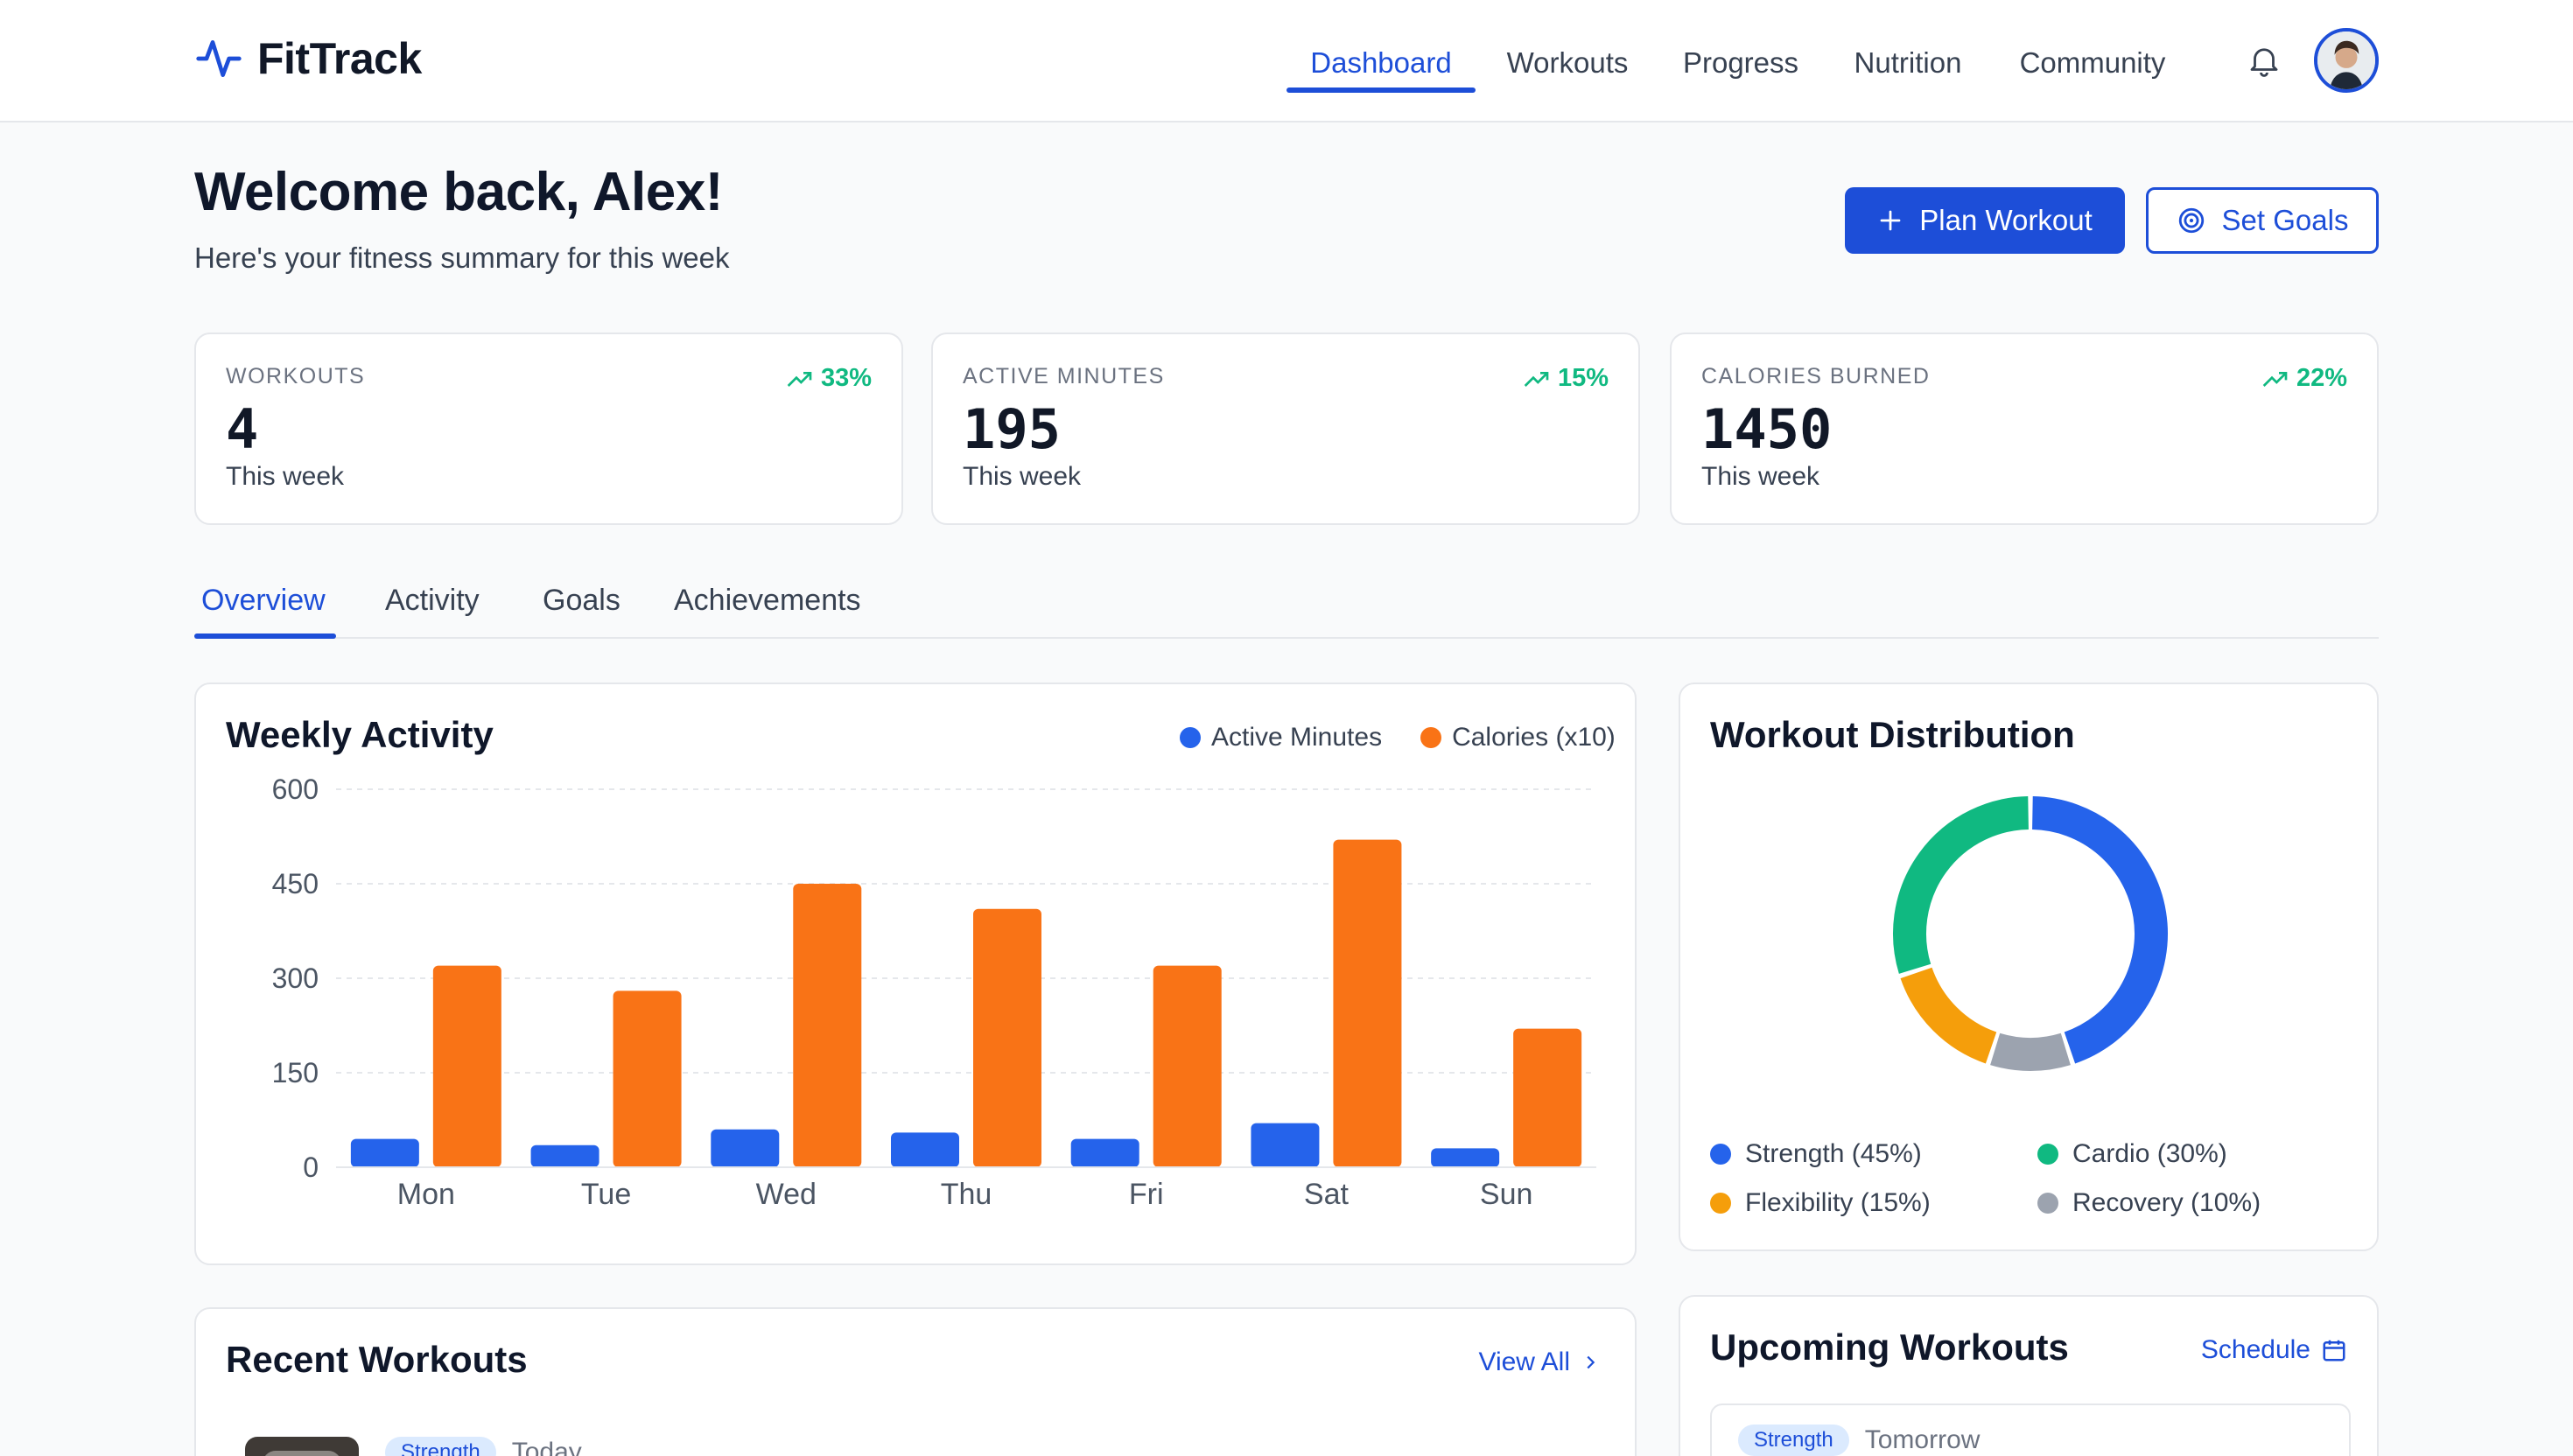 This screenshot has width=2573, height=1456. I want to click on legend-label: Flexibility (15%), so click(1838, 1202).